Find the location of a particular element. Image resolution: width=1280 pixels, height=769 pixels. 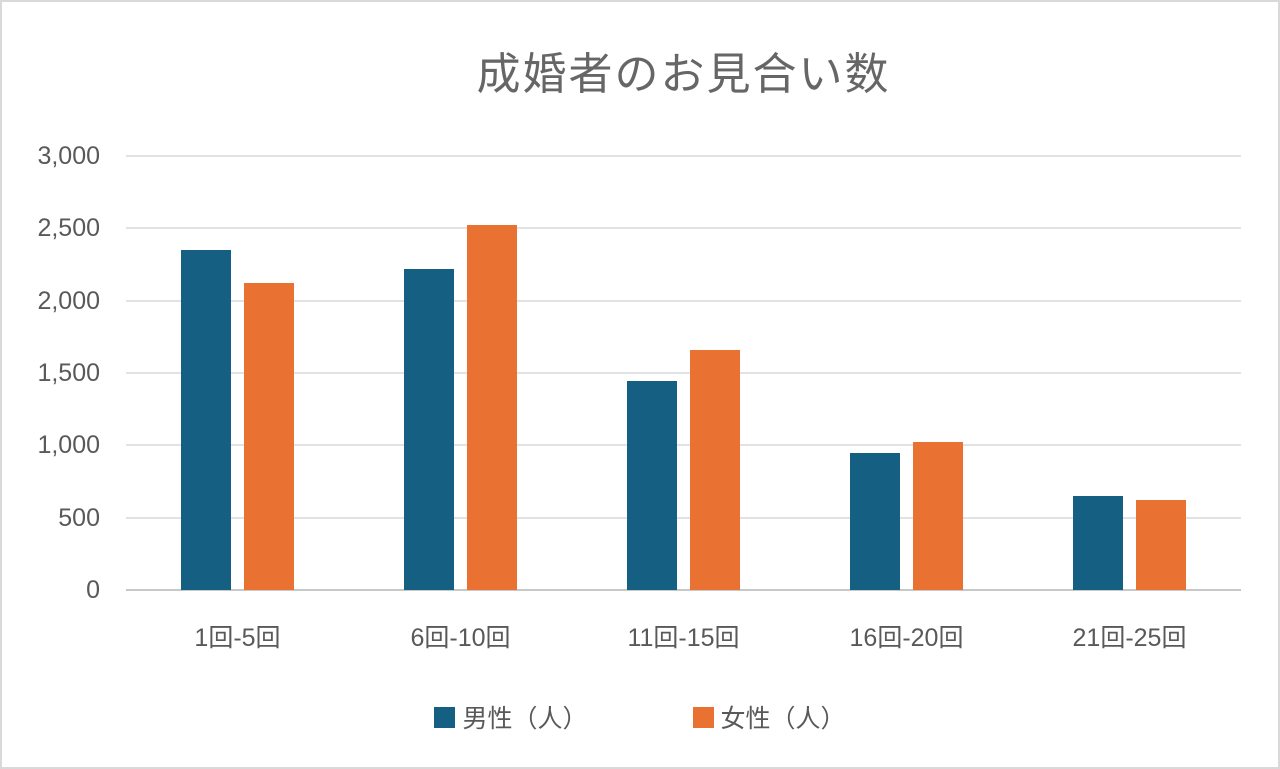

x-category-label: 11回-15回 is located at coordinates (683, 638).